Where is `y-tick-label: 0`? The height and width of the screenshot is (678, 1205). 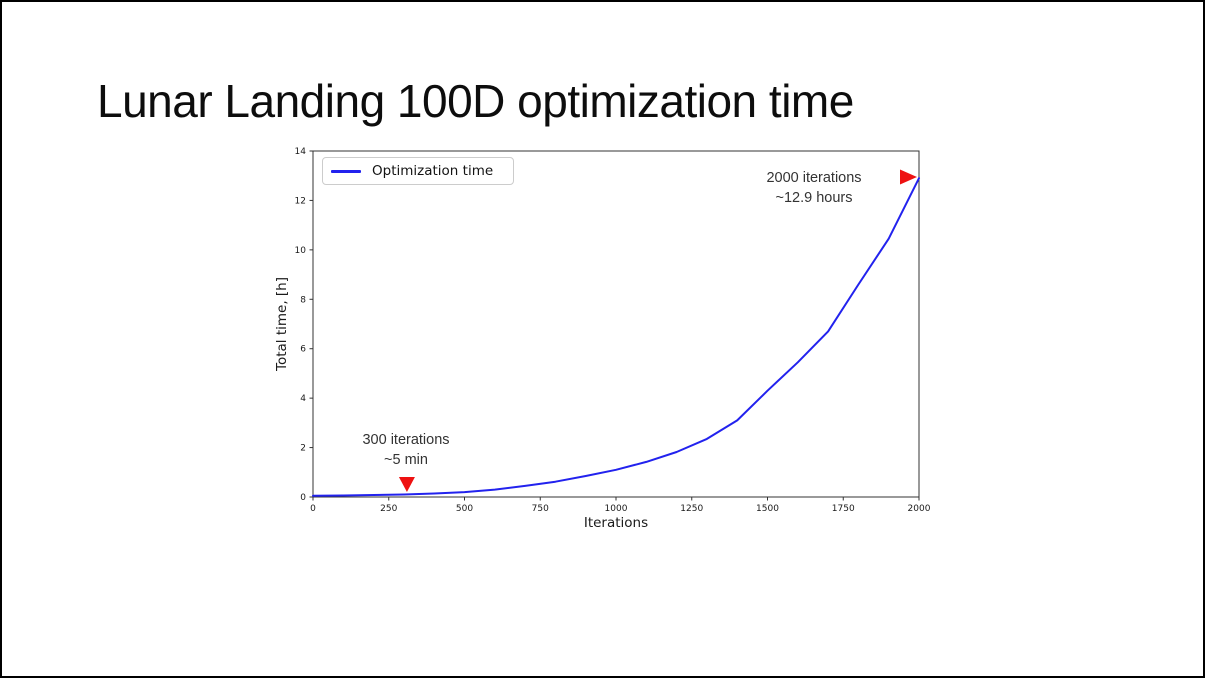 y-tick-label: 0 is located at coordinates (303, 498).